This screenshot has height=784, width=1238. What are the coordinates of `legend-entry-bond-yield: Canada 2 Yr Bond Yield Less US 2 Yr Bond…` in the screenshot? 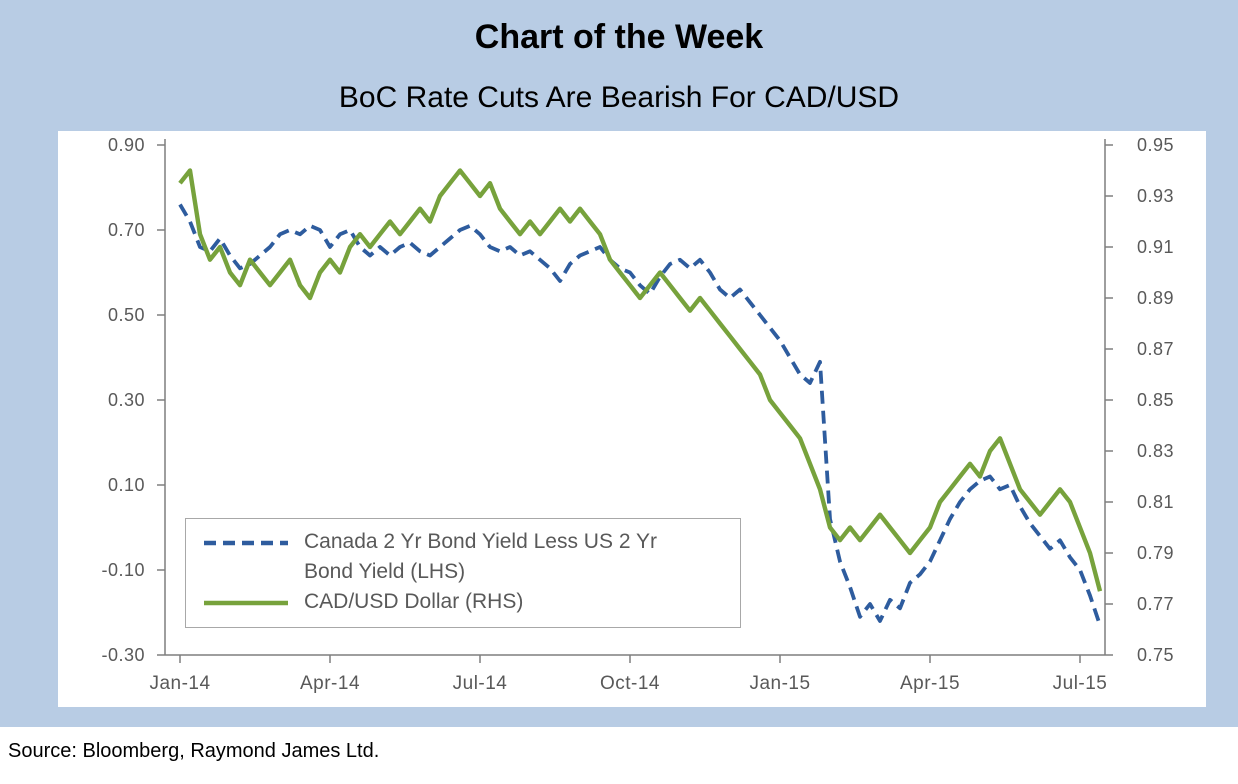 It's located at (469, 557).